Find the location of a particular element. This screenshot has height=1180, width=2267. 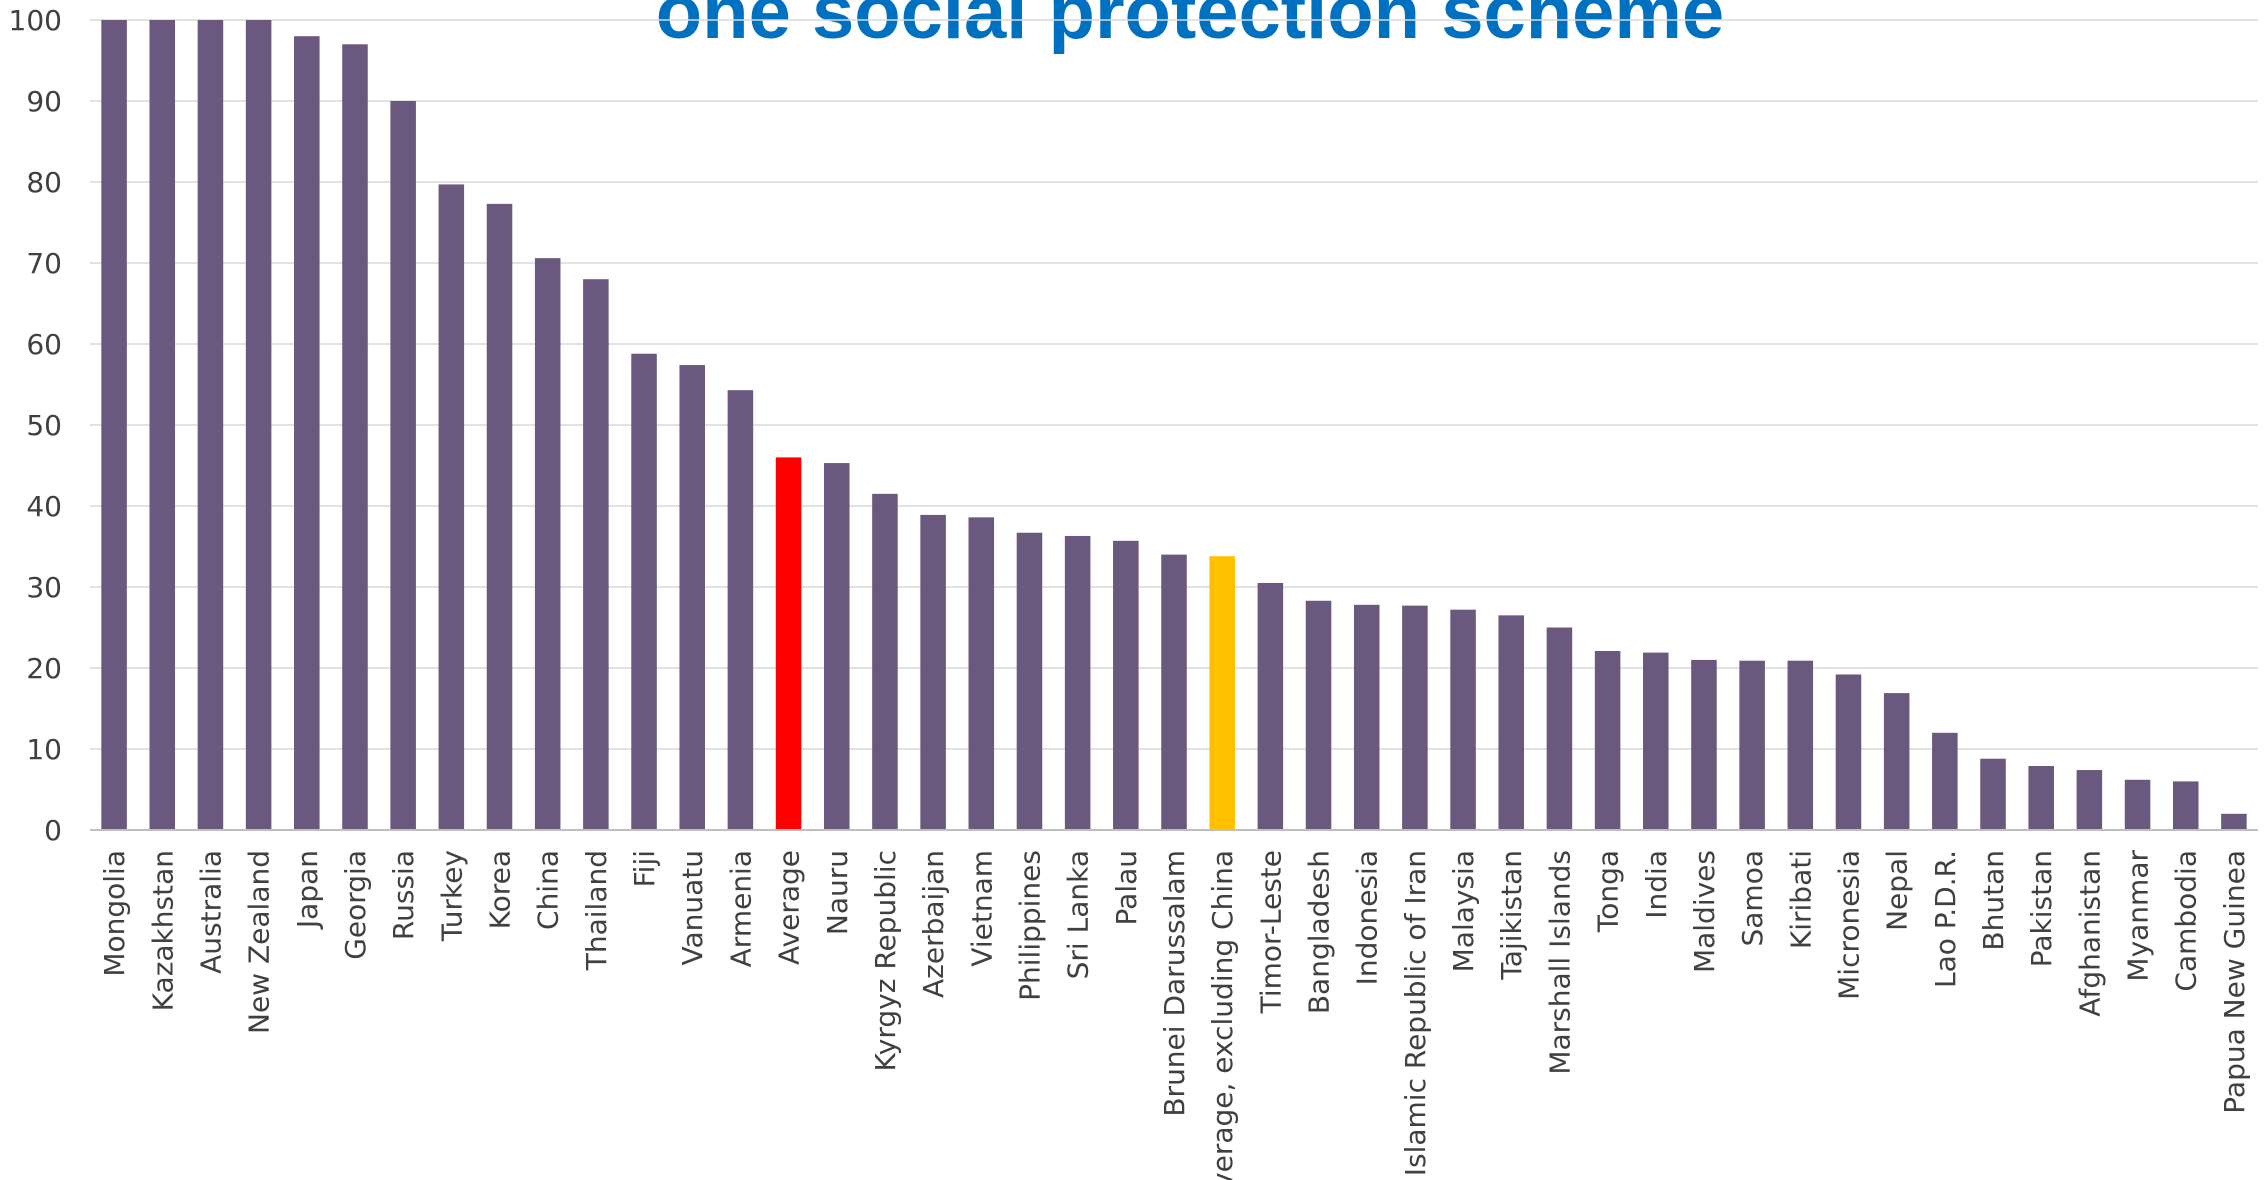

x-category-label: Afghanistan is located at coordinates (2089, 933).